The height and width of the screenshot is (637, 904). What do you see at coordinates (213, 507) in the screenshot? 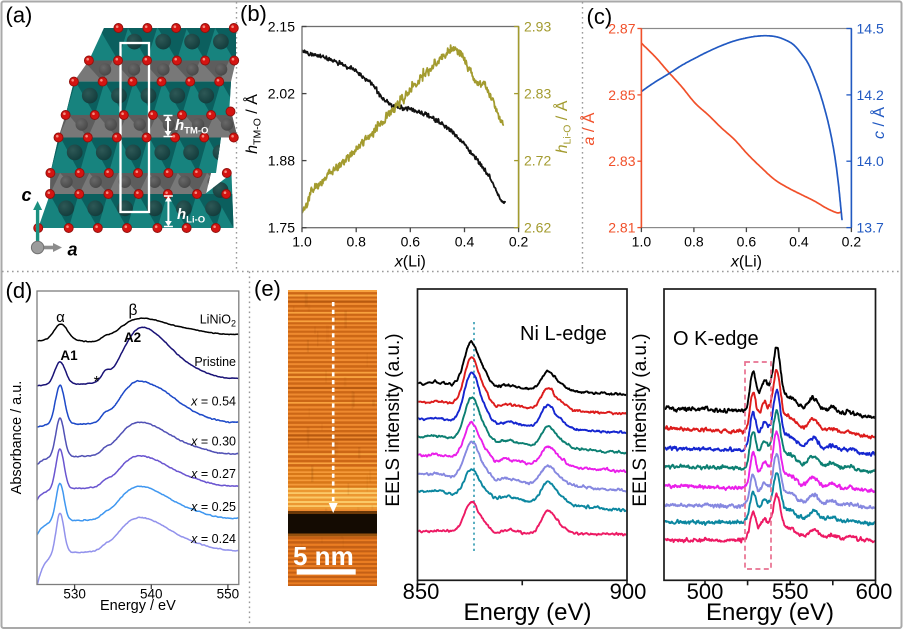
I see `svg-text: x = 0.25` at bounding box center [213, 507].